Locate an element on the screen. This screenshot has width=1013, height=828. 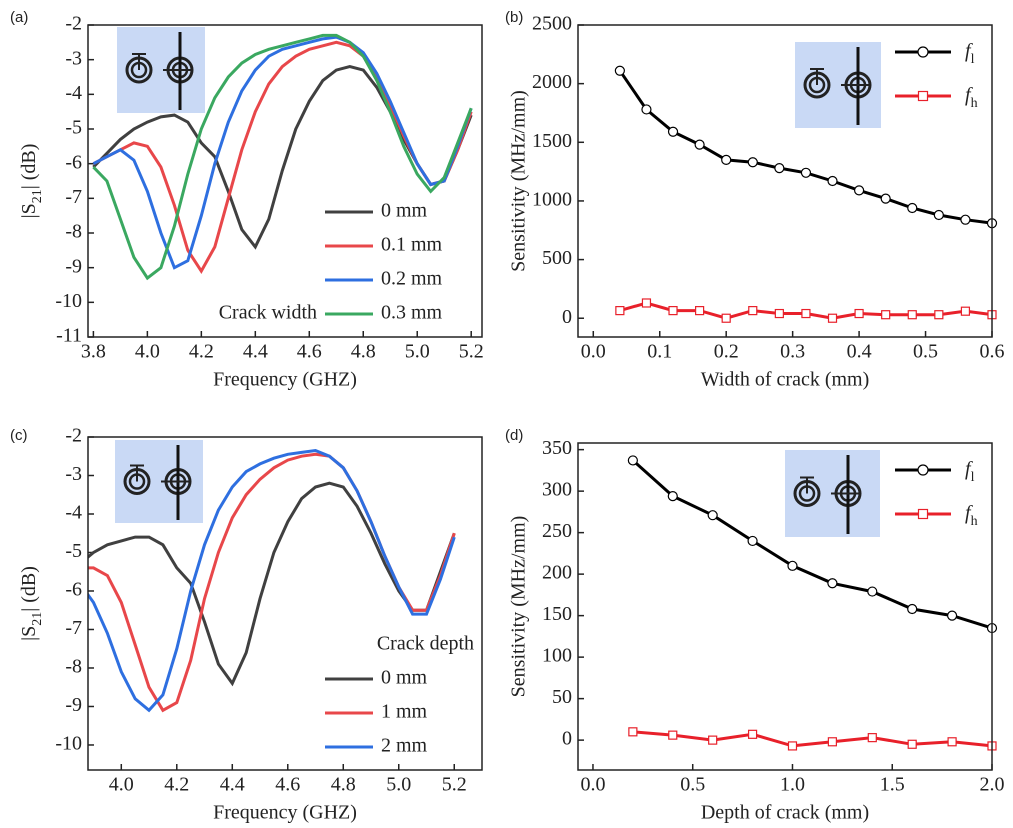
x-axis-title: Depth of crack (mm) is located at coordinates (785, 813).